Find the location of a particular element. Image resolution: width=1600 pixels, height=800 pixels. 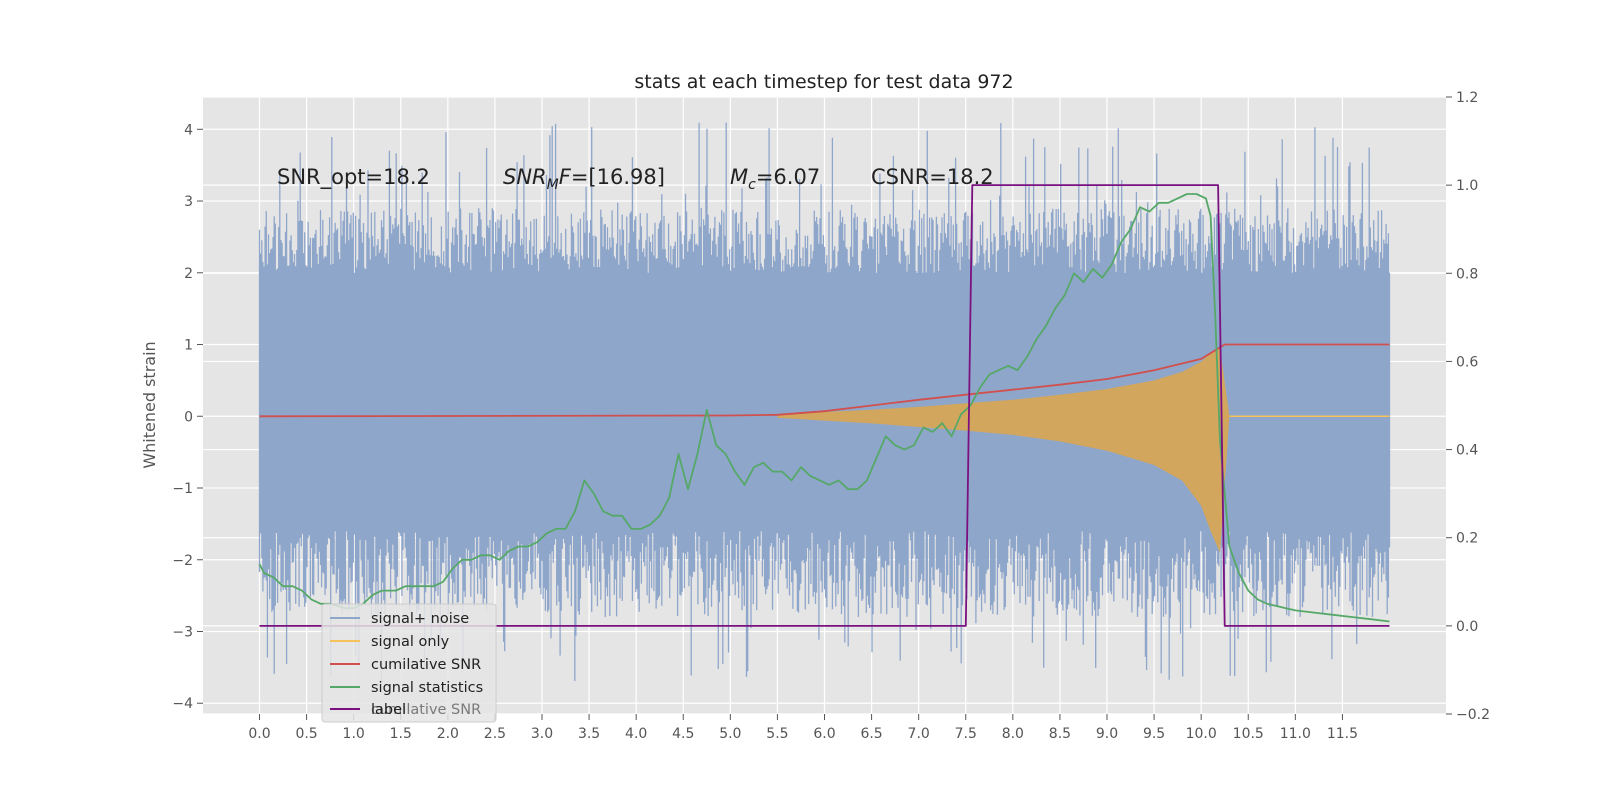

y2-tick-label: 0.6 is located at coordinates (1467, 362).